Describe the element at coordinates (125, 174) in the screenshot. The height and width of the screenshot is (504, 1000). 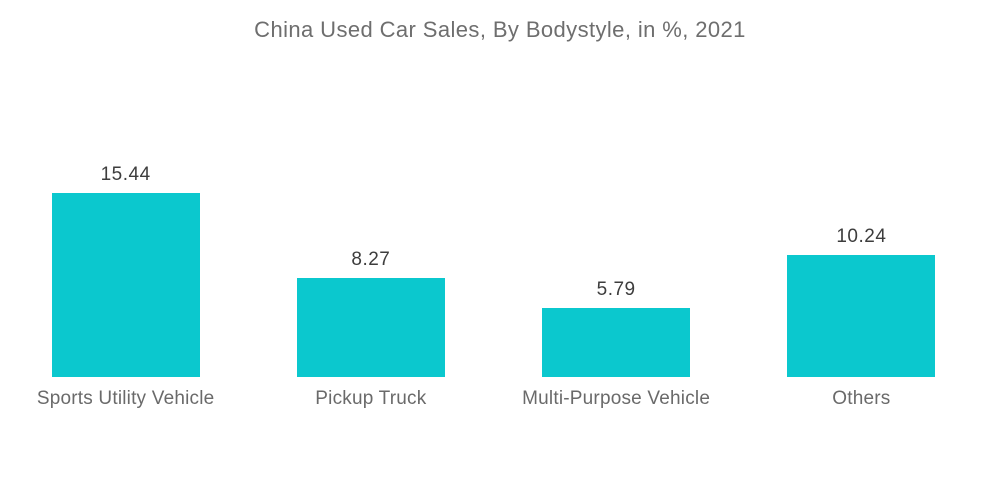
I see `bar-value-label: 15.44` at that location.